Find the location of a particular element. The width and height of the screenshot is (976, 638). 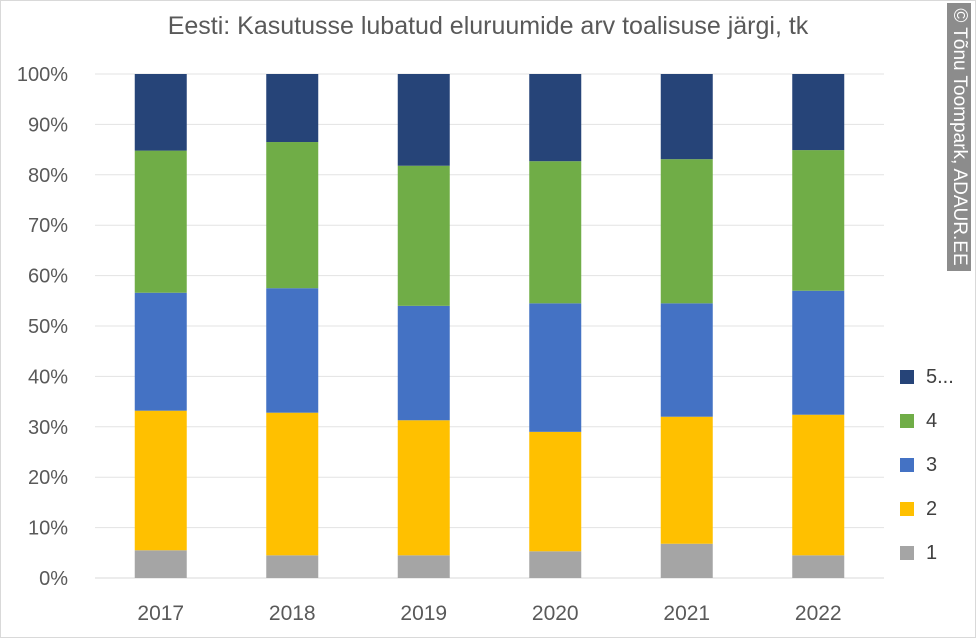

chart-legend: 5... 4 3 2 1 is located at coordinates (927, 465).